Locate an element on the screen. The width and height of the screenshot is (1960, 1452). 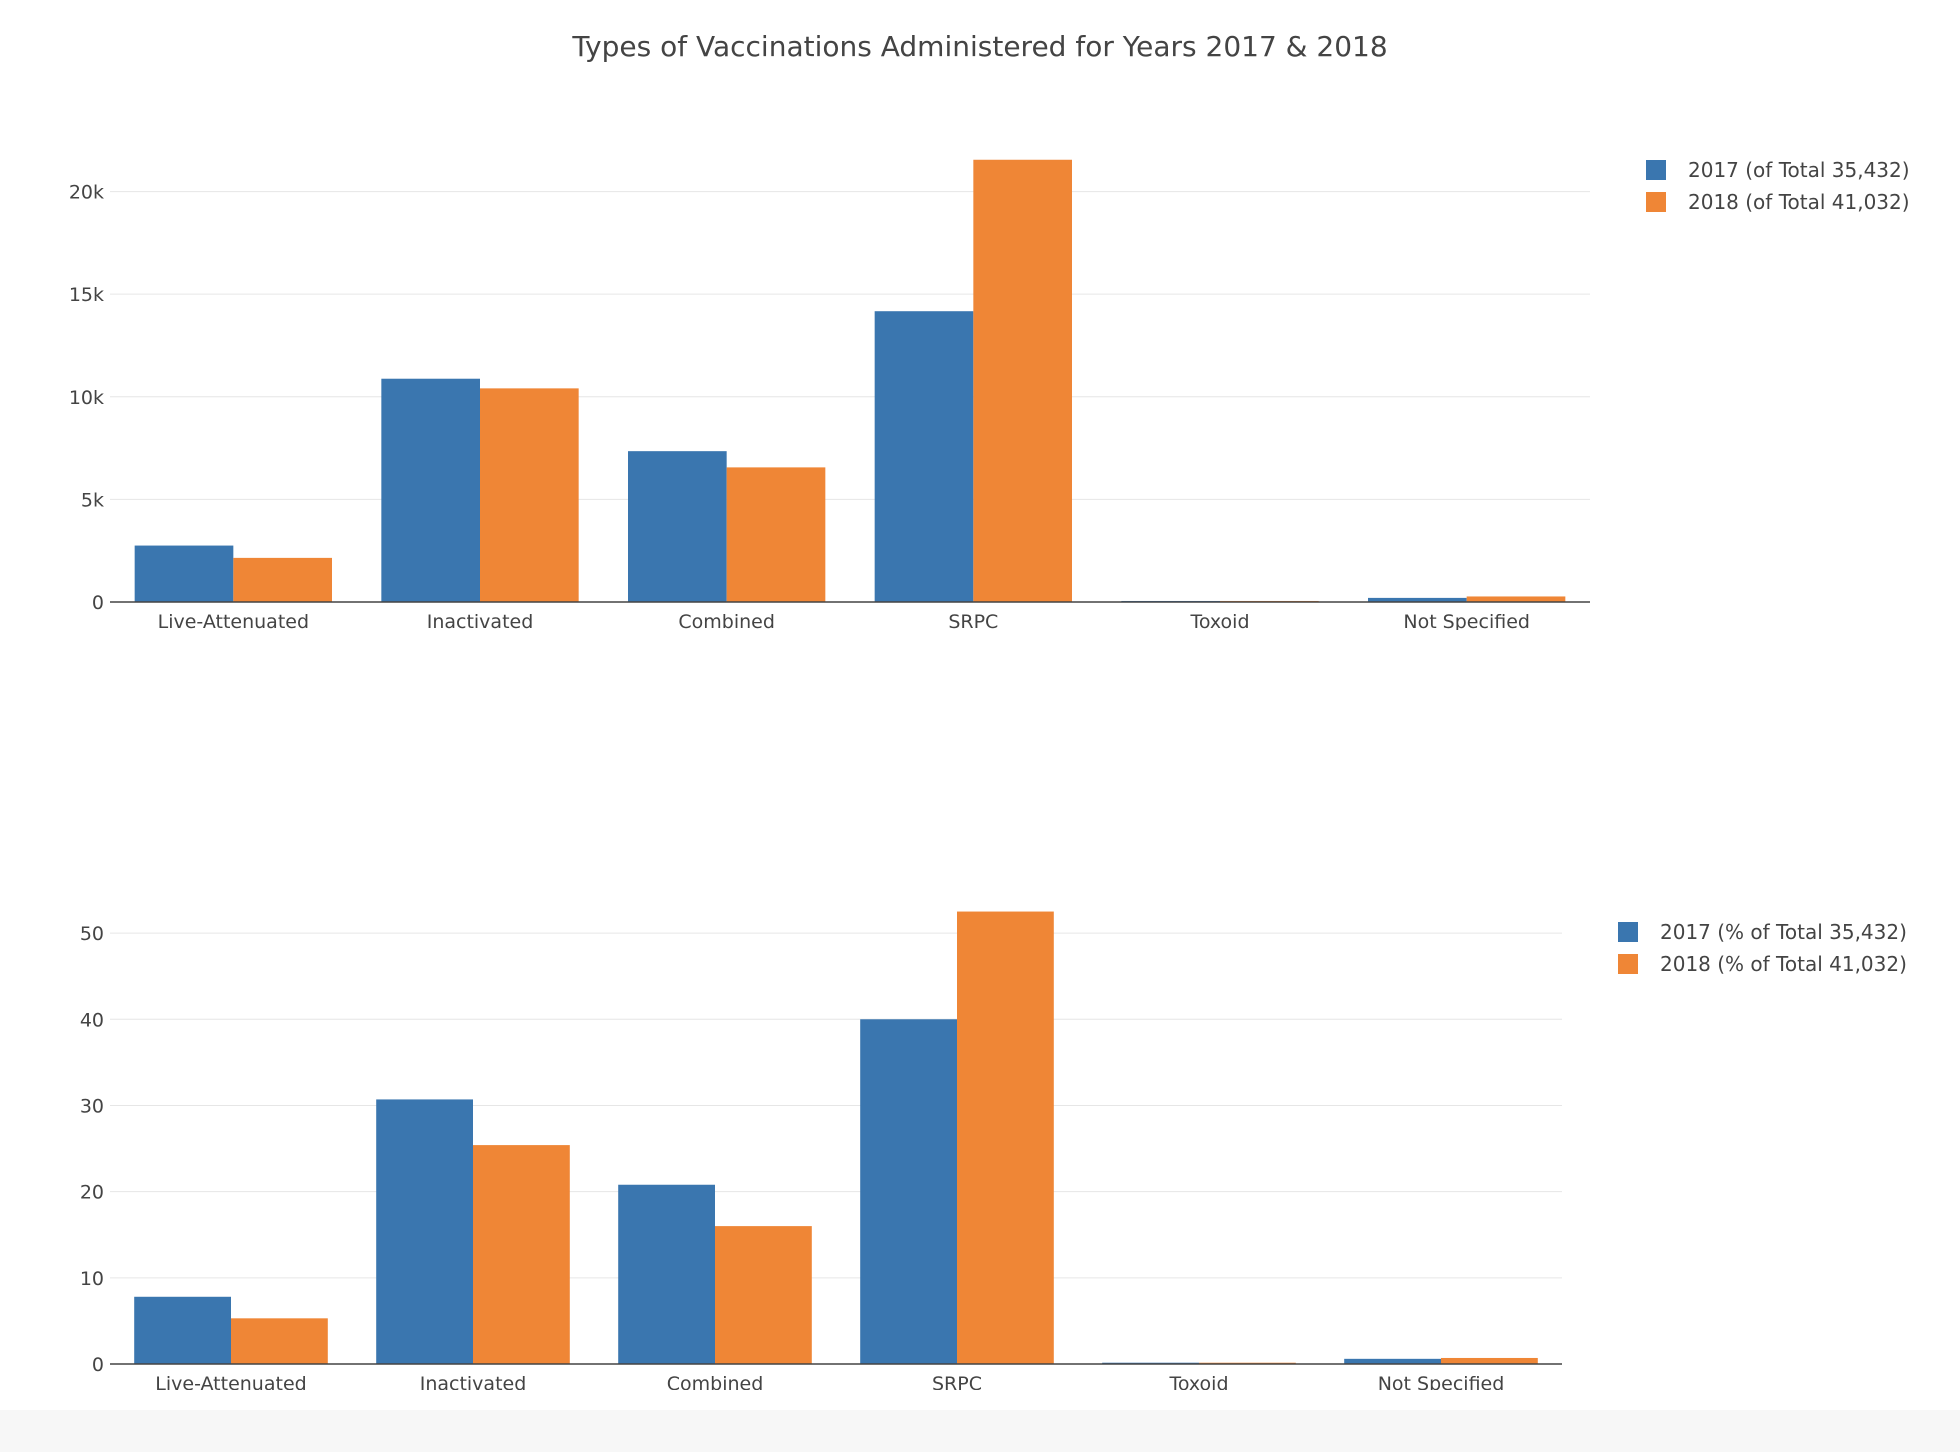
y-tick-label: 15k is located at coordinates (86, 295).